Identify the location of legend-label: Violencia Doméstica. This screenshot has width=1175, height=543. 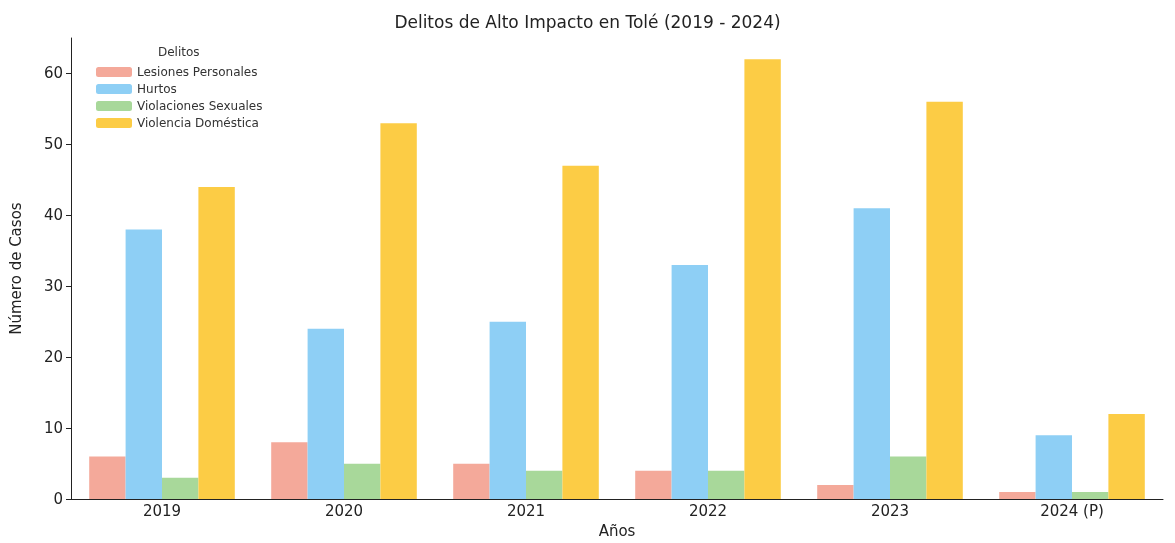
(198, 123).